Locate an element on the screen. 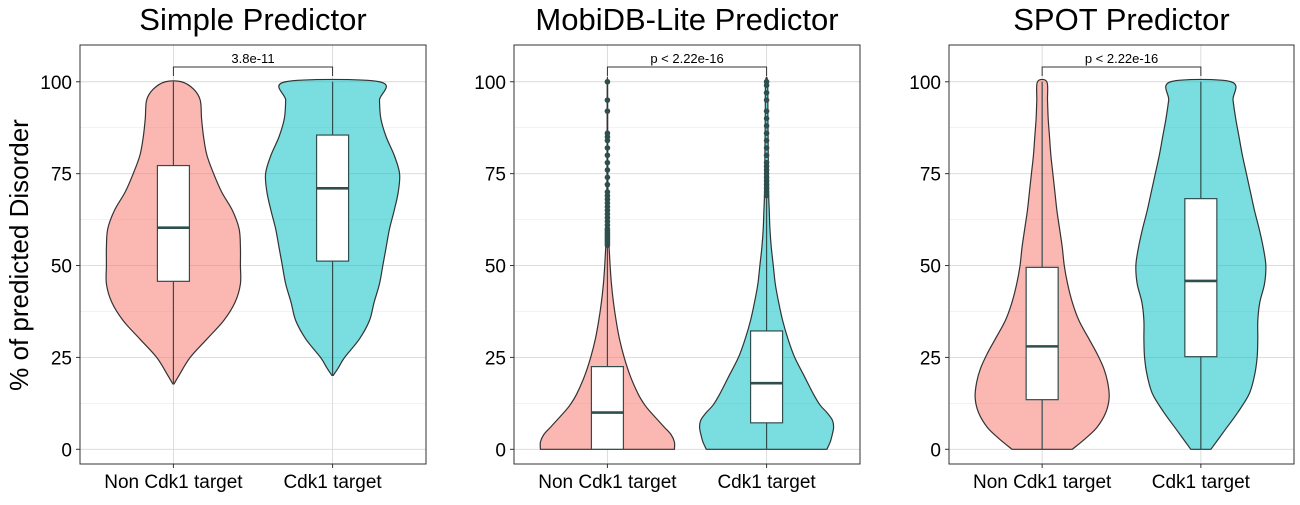 This screenshot has height=505, width=1300. significance-label: 3.8e-11 is located at coordinates (252, 58).